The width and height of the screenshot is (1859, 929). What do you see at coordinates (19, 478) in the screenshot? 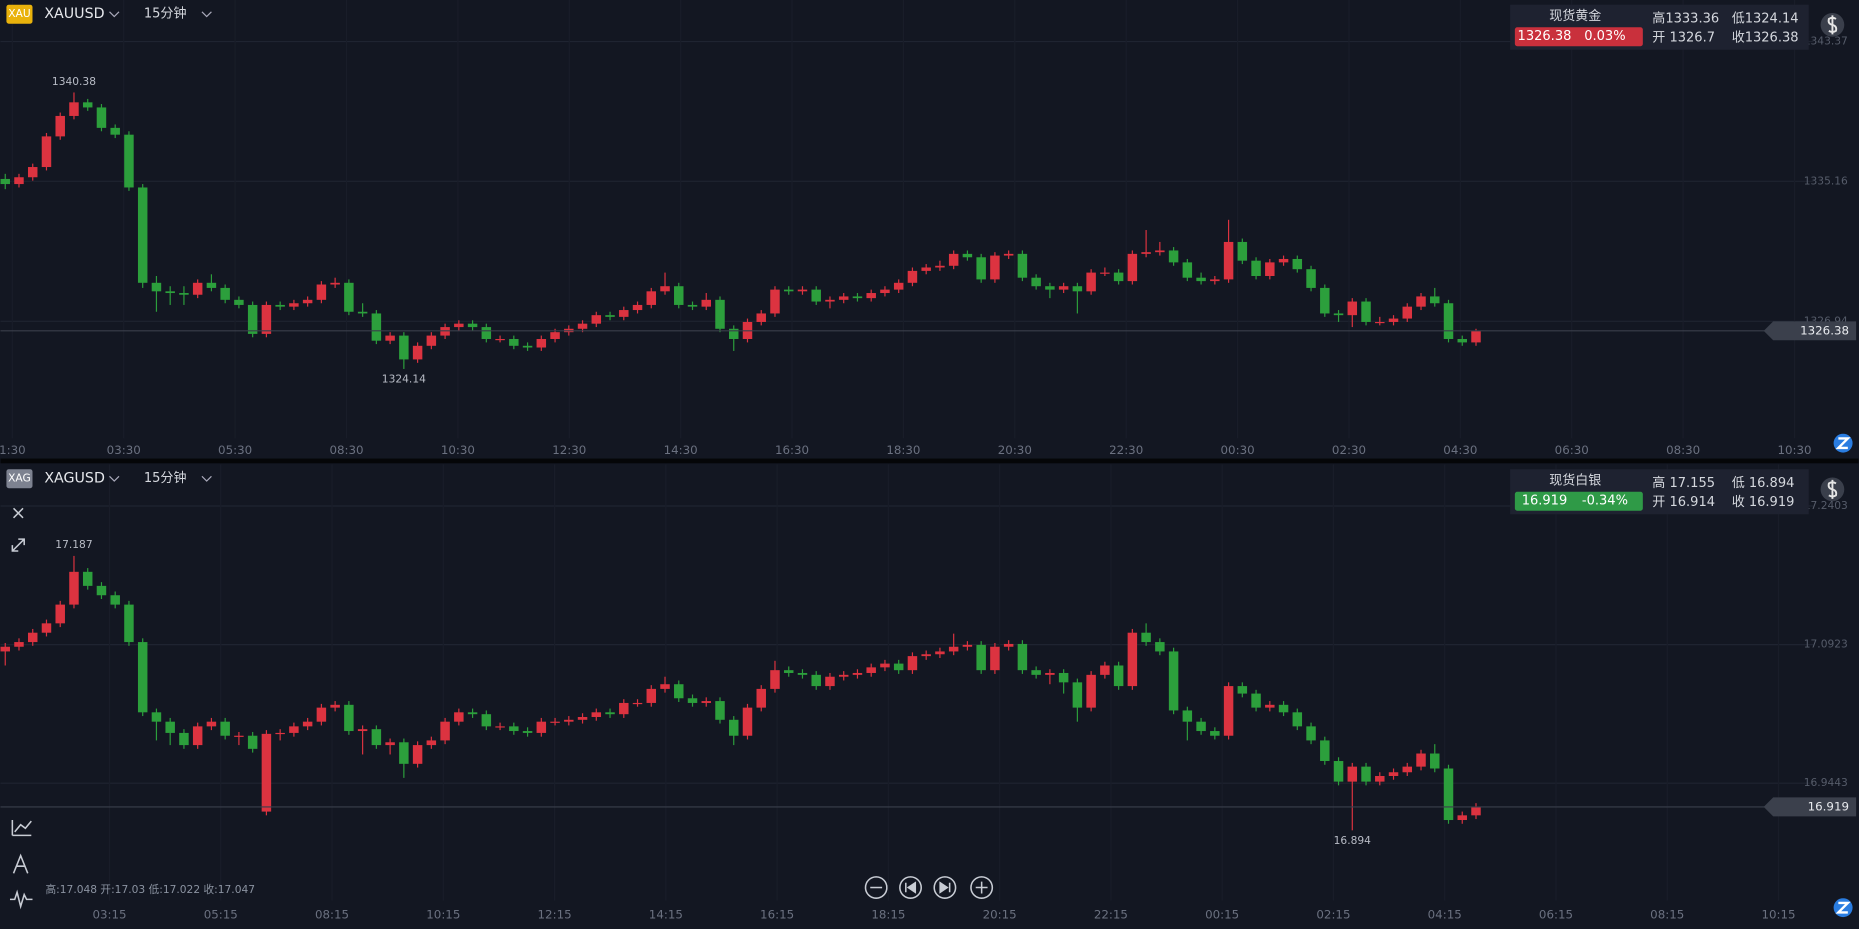
I see `badge-text: XAG` at bounding box center [19, 478].